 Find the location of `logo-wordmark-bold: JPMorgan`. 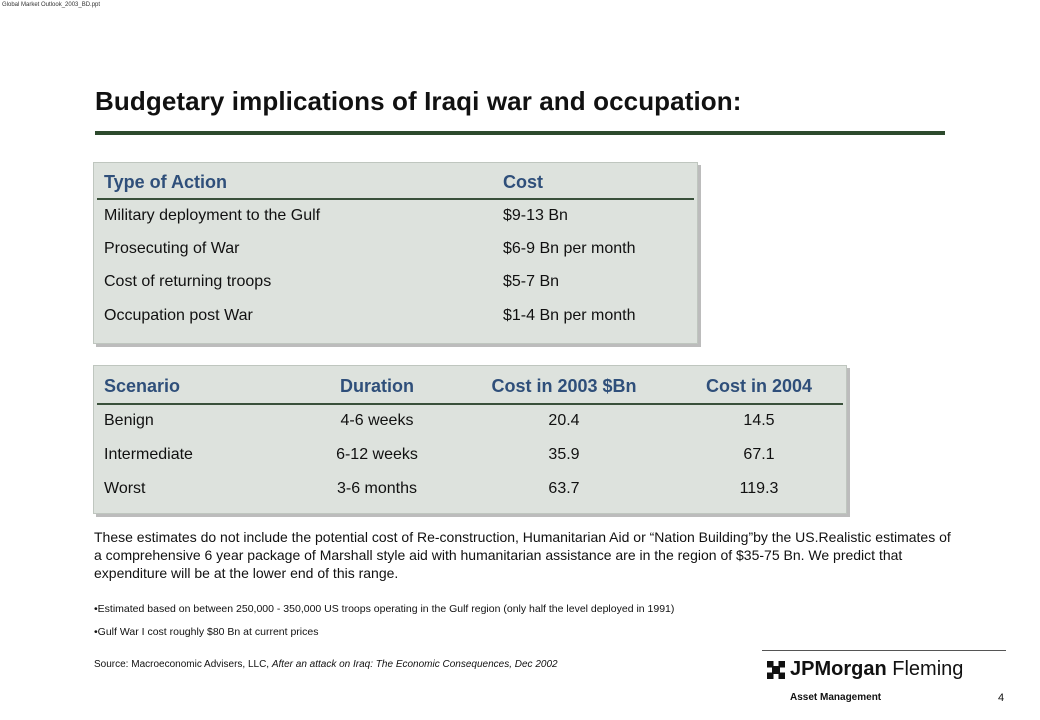

logo-wordmark-bold: JPMorgan is located at coordinates (838, 669).